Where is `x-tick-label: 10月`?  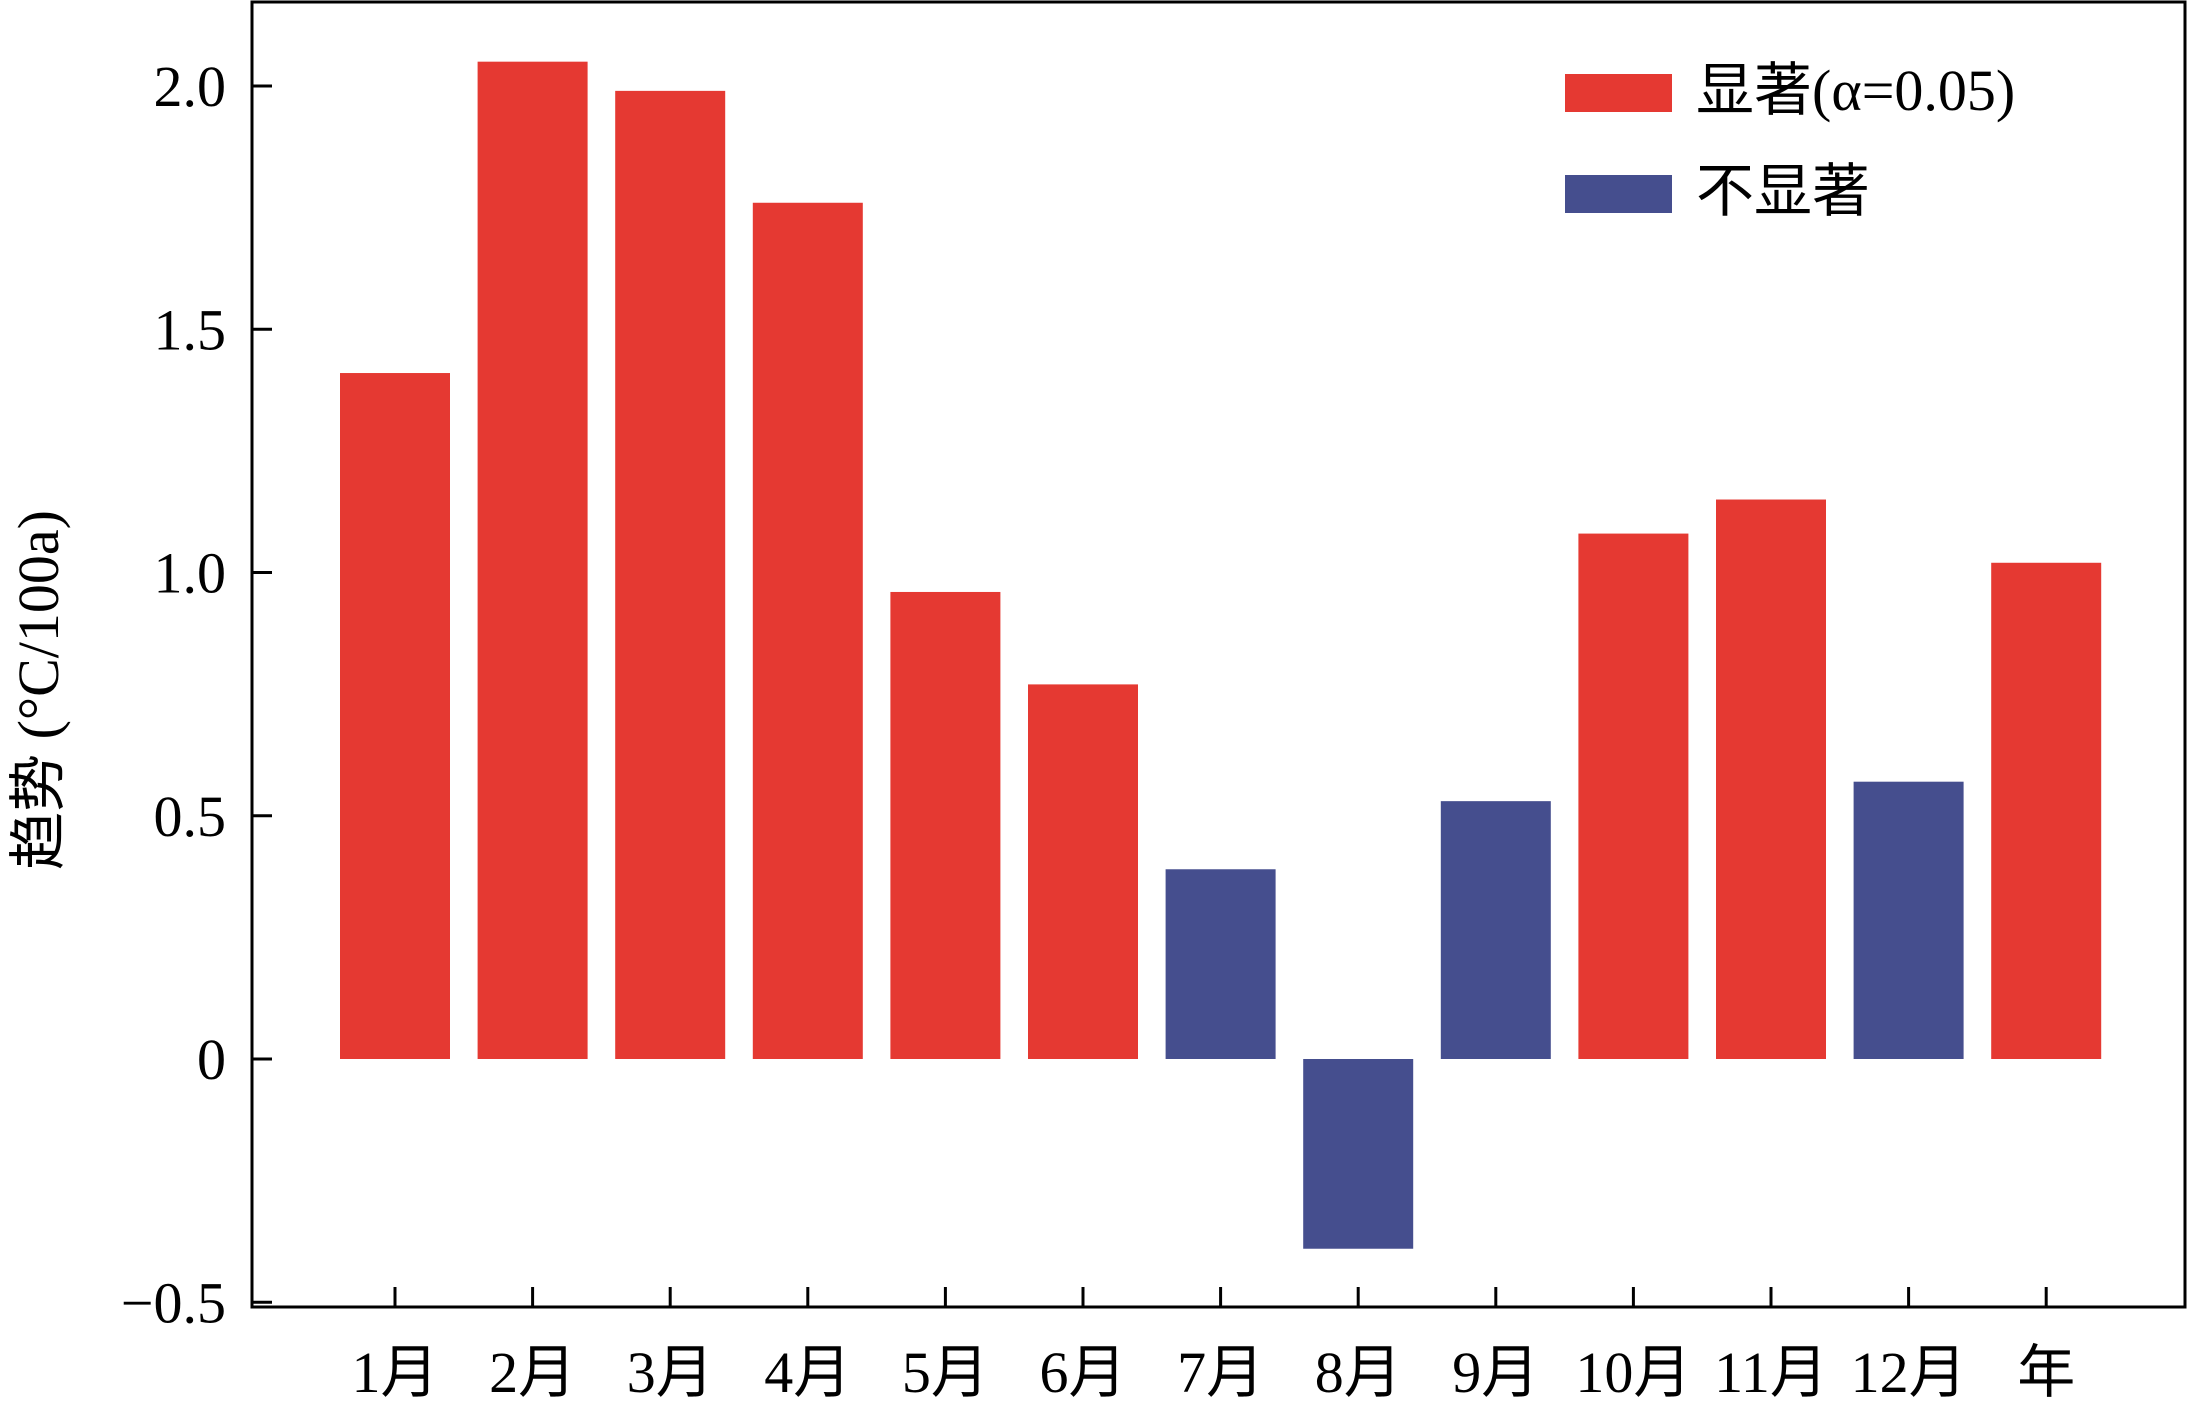
x-tick-label: 10月 is located at coordinates (1633, 1372).